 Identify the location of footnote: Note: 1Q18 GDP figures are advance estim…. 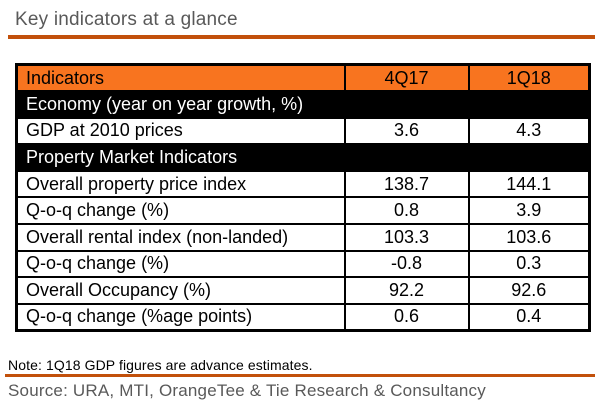
(160, 365).